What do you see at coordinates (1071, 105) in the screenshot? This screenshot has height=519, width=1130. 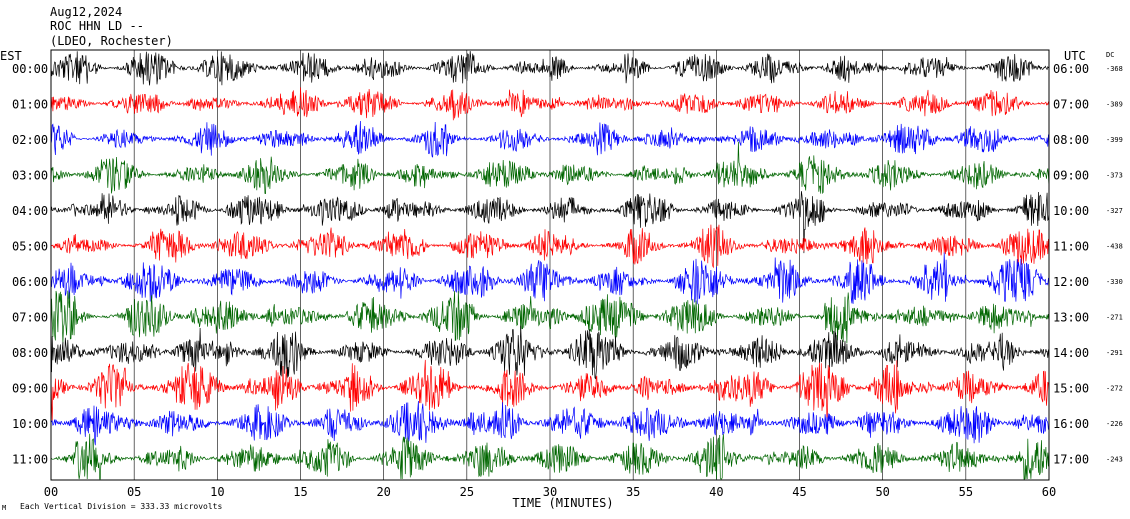 I see `utc-hour-label: 07:00` at bounding box center [1071, 105].